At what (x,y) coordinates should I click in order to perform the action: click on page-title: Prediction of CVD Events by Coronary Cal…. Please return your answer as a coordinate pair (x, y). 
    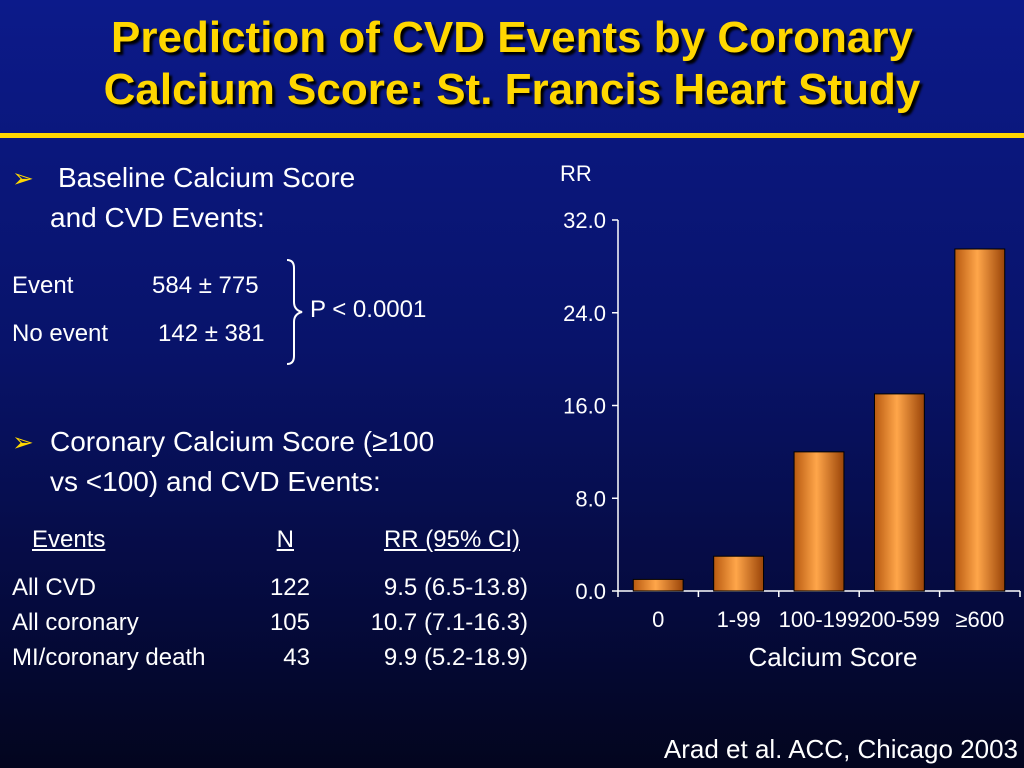
    Looking at the image, I should click on (512, 64).